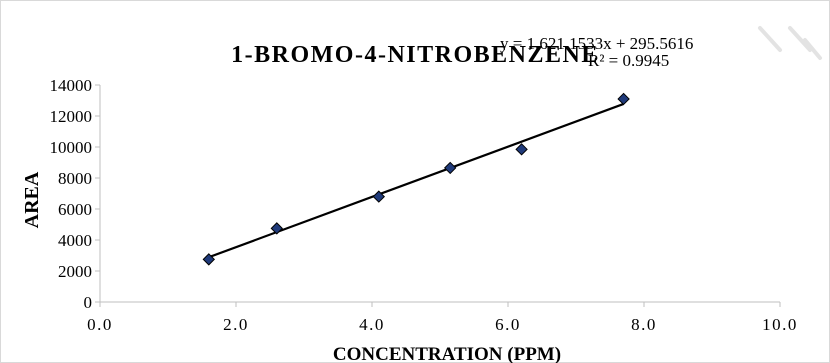  What do you see at coordinates (75, 178) in the screenshot?
I see `y-tick-label: 8000` at bounding box center [75, 178].